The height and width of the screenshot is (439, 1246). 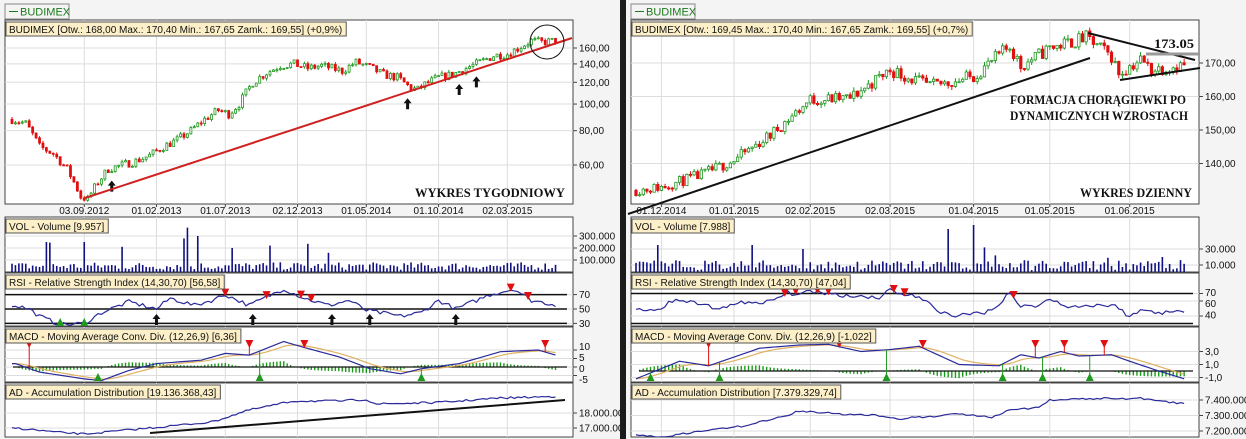 What do you see at coordinates (1225, 416) in the screenshot?
I see `ad-axis-label: 7.300.000` at bounding box center [1225, 416].